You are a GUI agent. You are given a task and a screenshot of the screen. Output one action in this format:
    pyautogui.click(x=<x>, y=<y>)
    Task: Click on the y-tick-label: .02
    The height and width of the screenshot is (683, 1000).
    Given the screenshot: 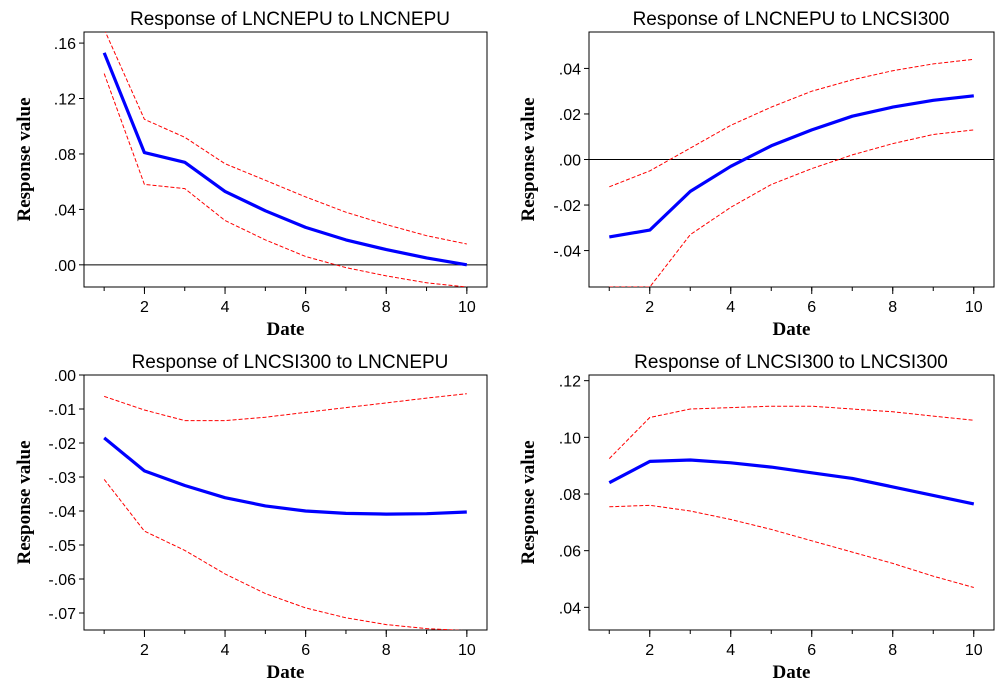 What is the action you would take?
    pyautogui.click(x=570, y=115)
    